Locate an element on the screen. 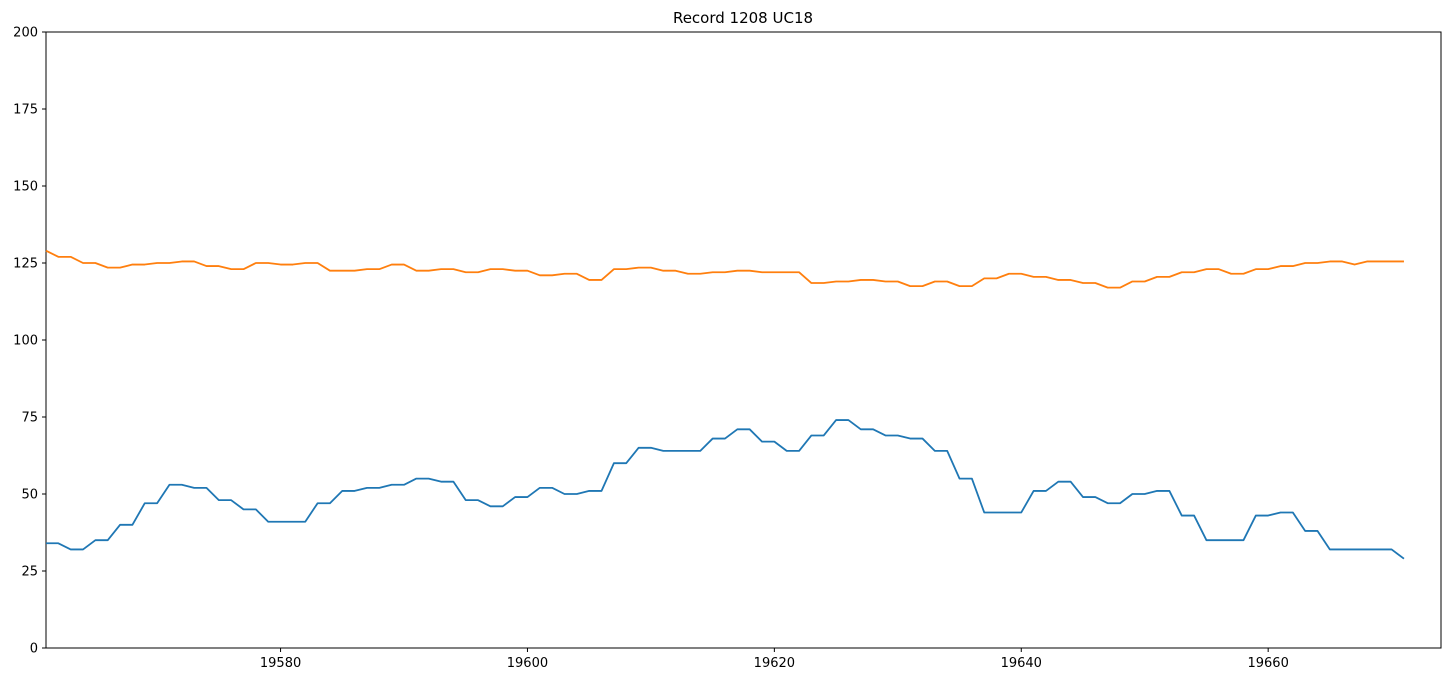  x-tick-label: 19660 is located at coordinates (1267, 663).